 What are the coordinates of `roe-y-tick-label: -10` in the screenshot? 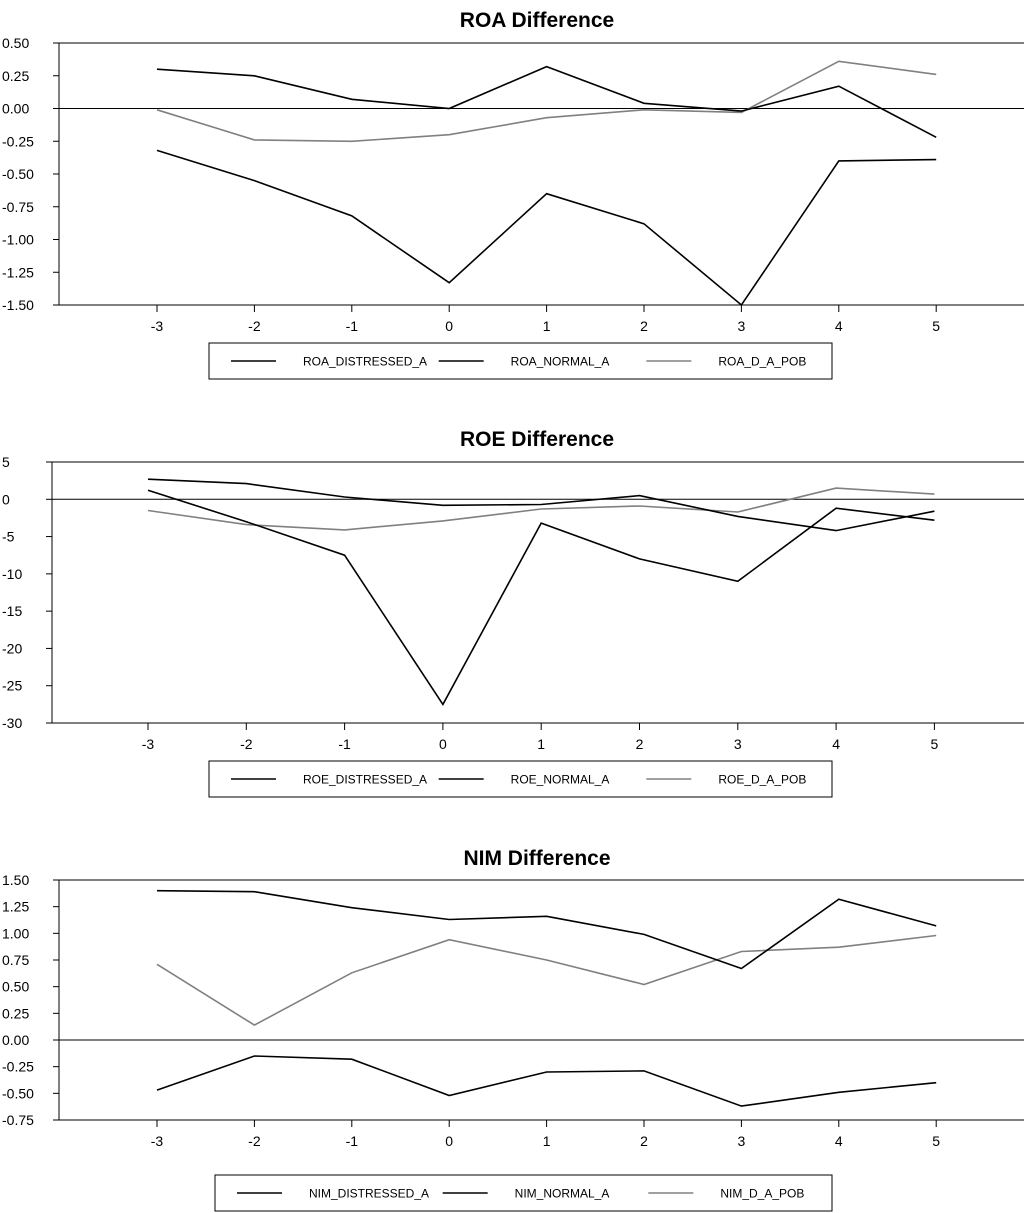 It's located at (12, 574).